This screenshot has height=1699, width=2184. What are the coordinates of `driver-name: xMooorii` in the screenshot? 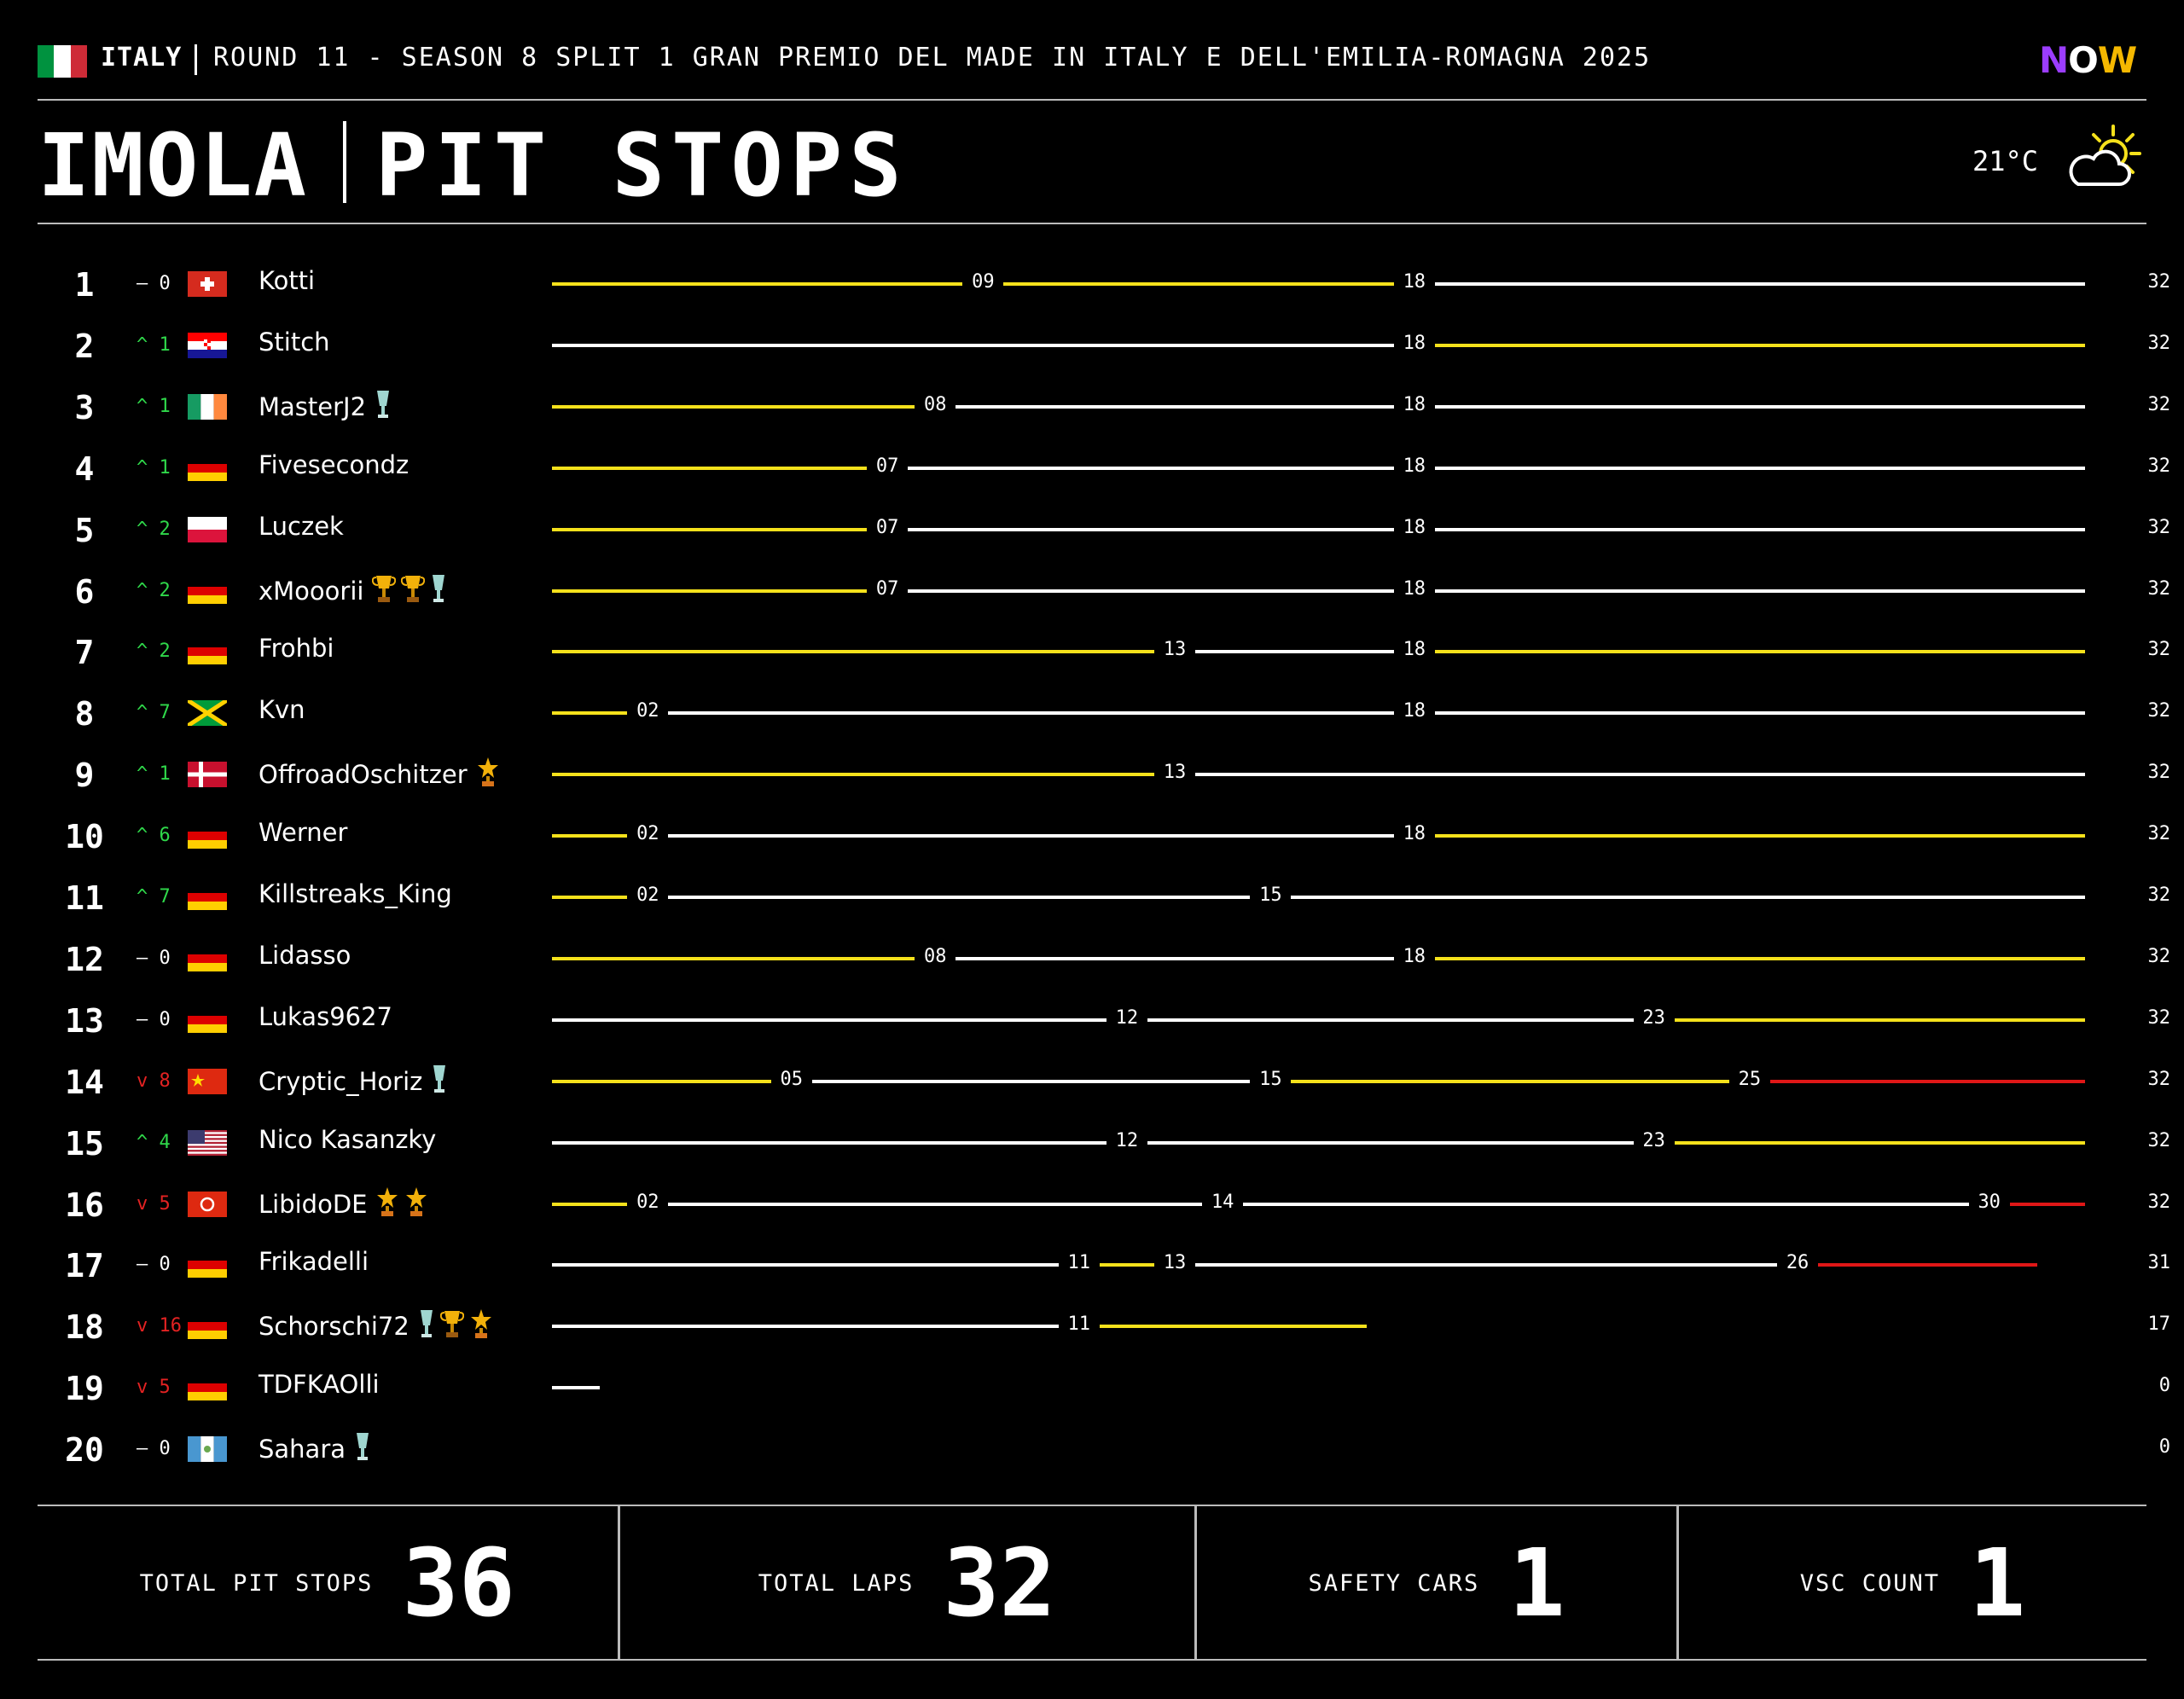 It's located at (355, 592).